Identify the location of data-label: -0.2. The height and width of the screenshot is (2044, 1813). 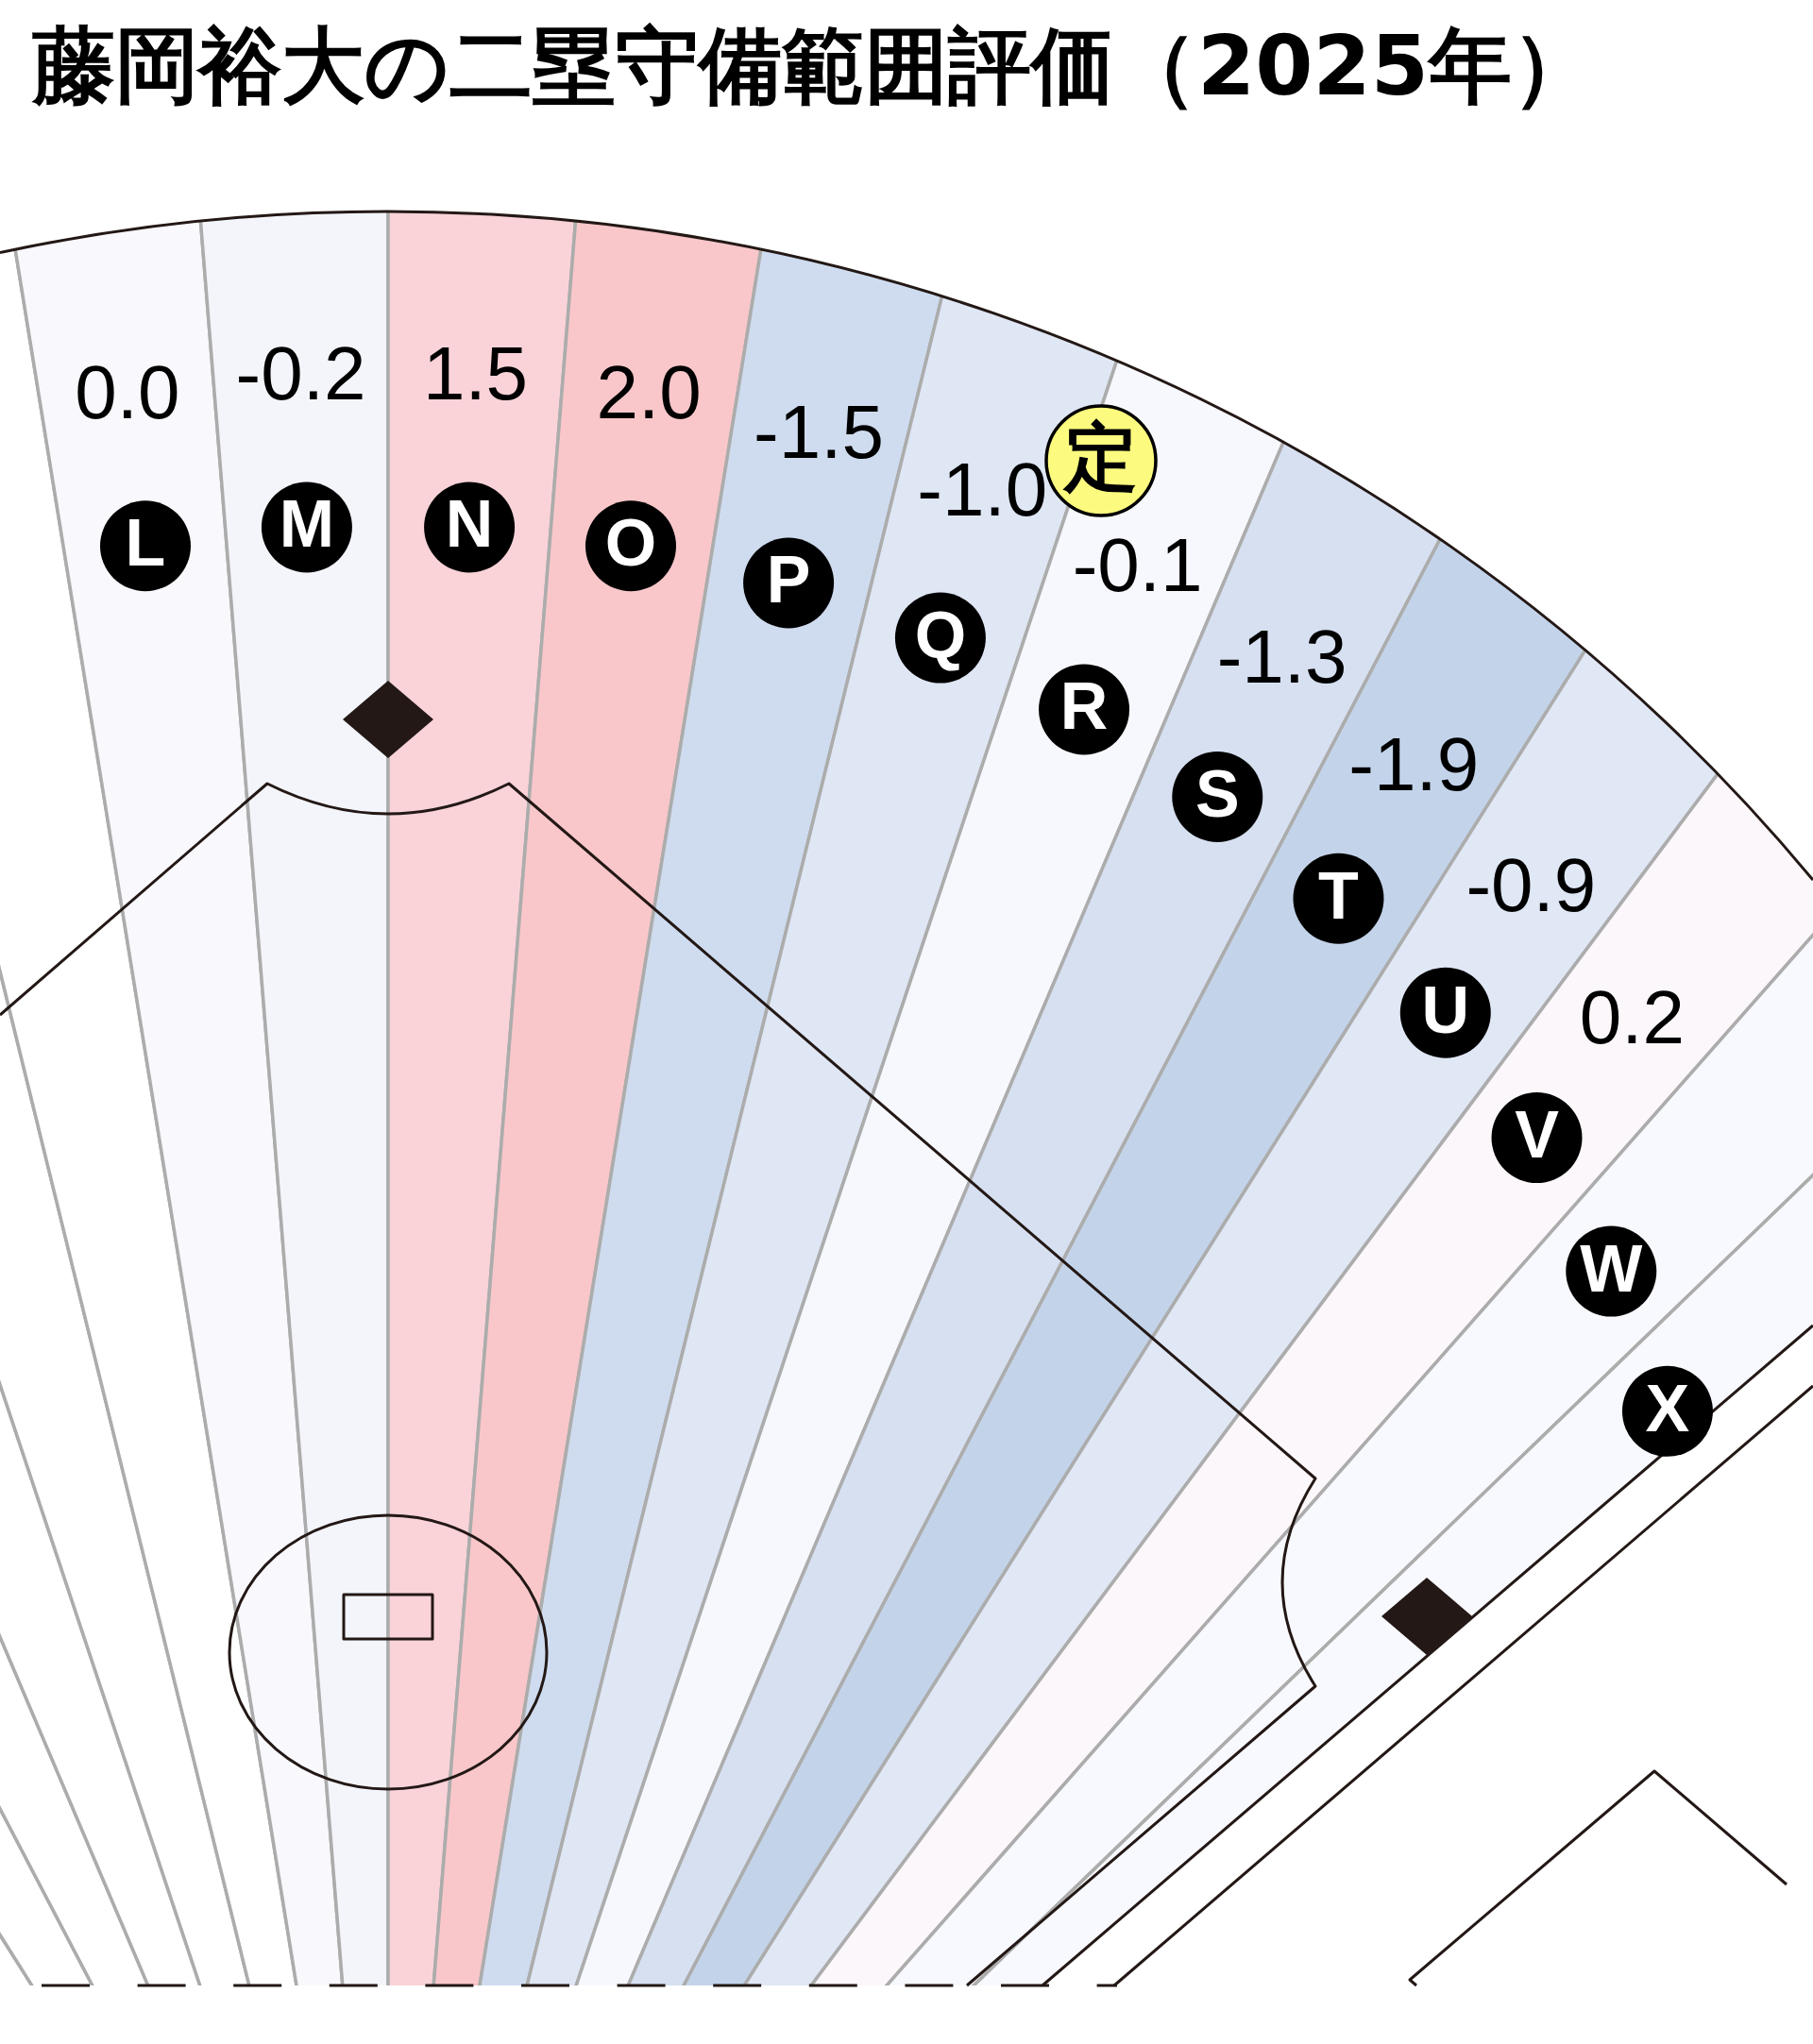
(300, 373).